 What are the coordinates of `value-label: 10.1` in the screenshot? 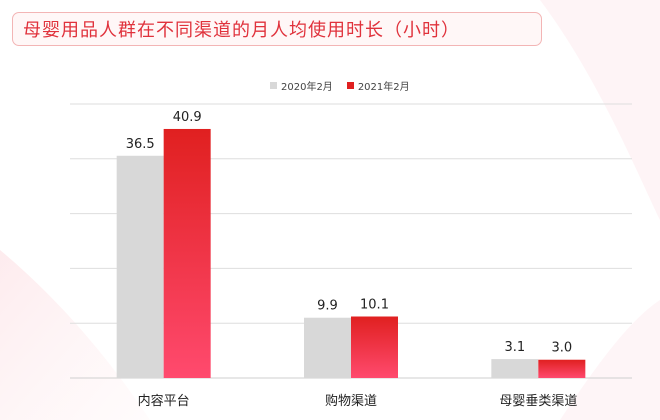 It's located at (374, 305).